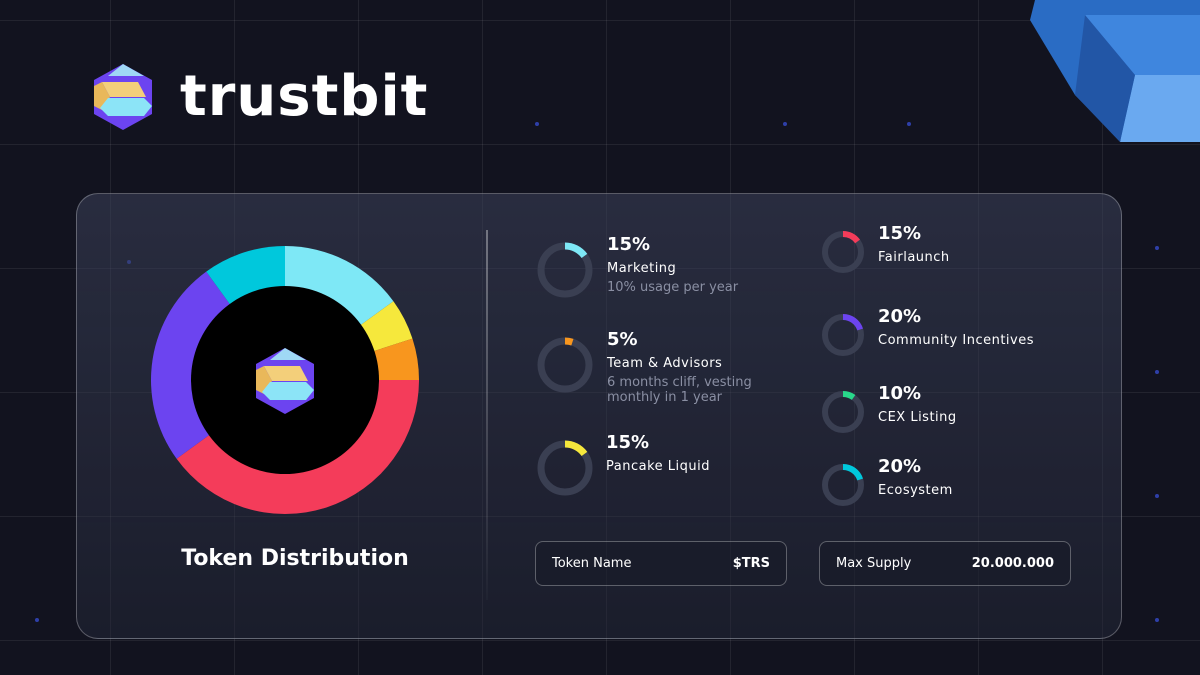 Image resolution: width=1200 pixels, height=675 pixels. Describe the element at coordinates (665, 363) in the screenshot. I see `legend-label: Team & Advisors` at that location.